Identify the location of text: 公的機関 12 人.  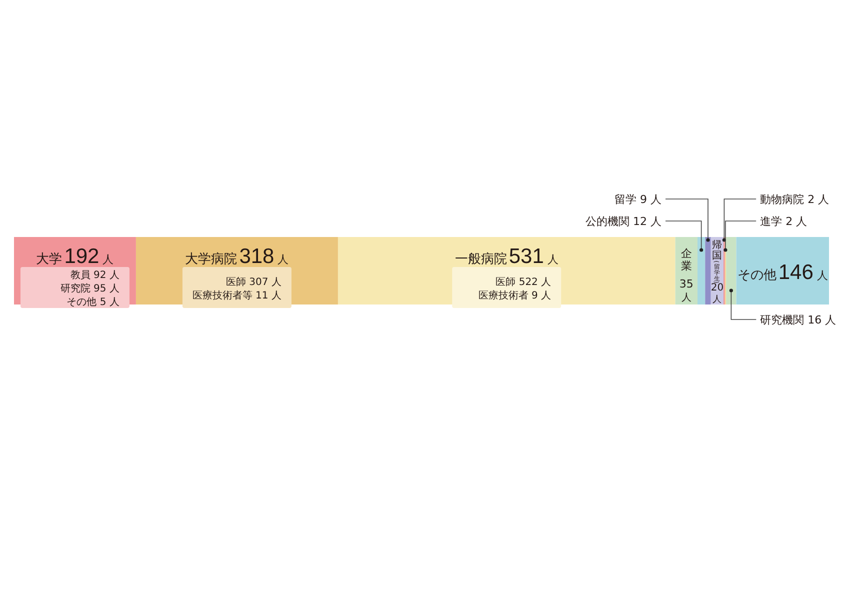
(624, 221).